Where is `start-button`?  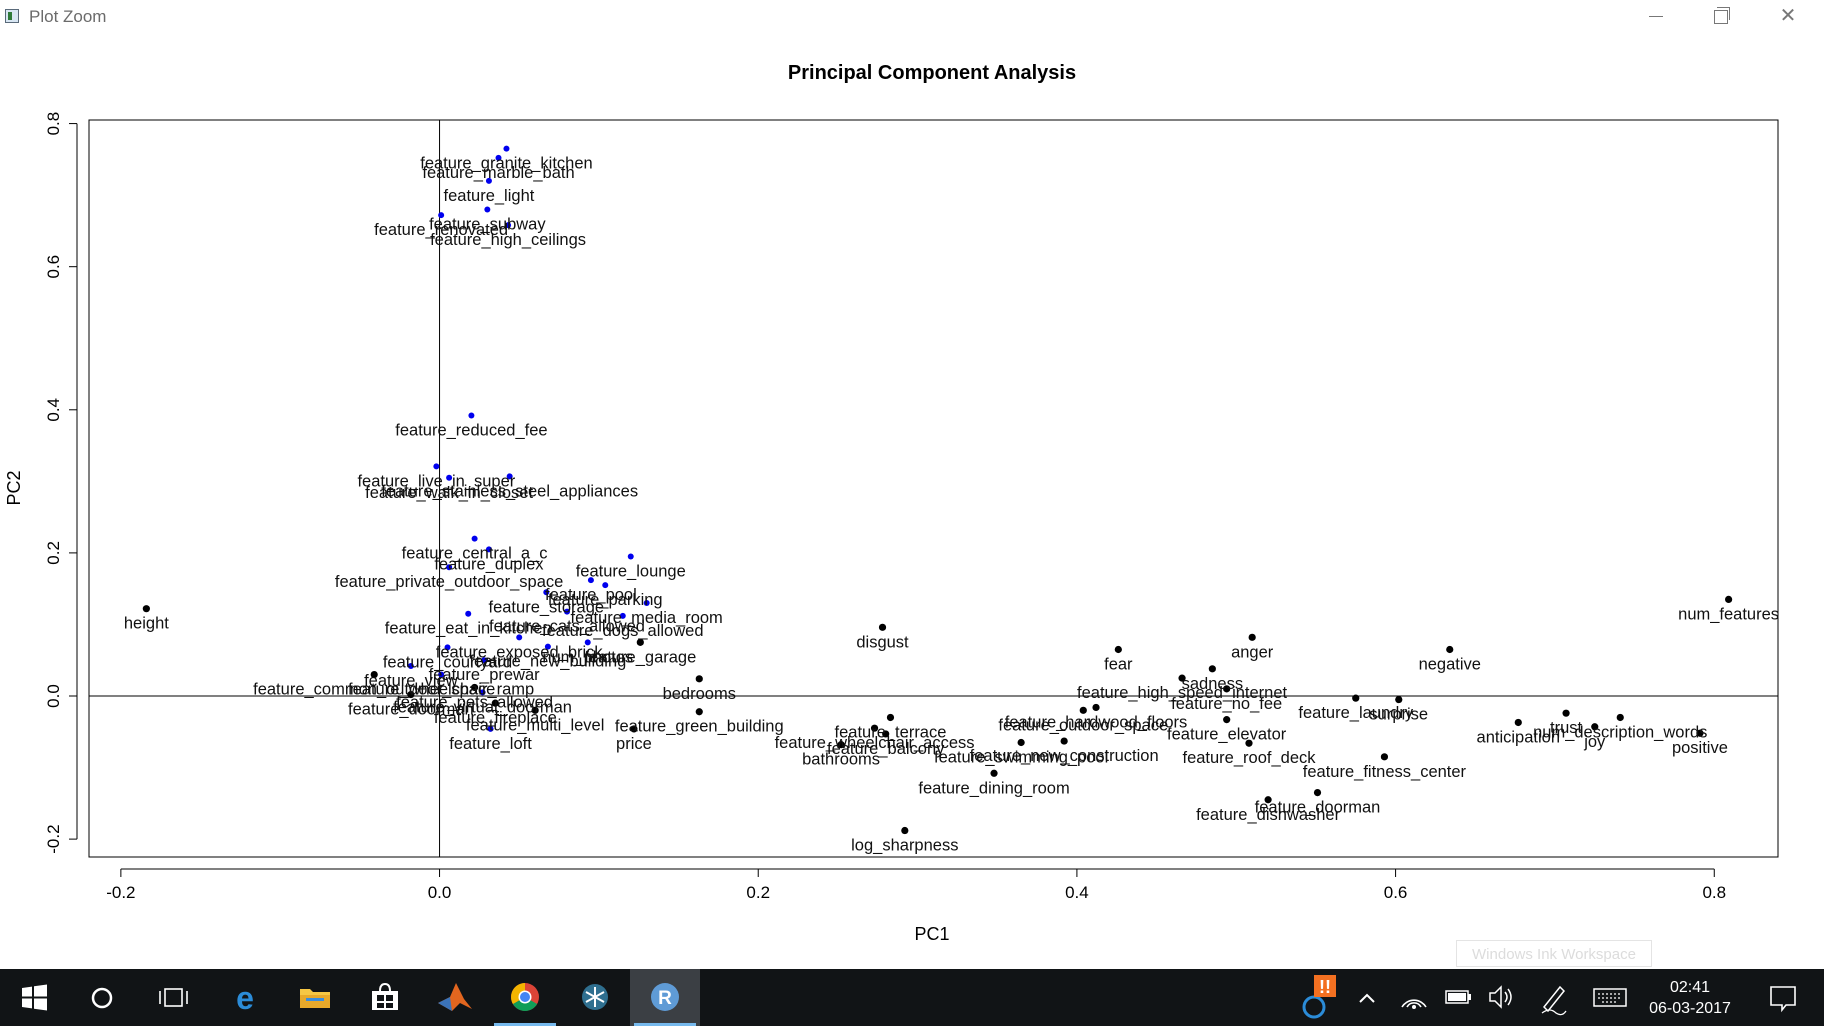 start-button is located at coordinates (35, 997).